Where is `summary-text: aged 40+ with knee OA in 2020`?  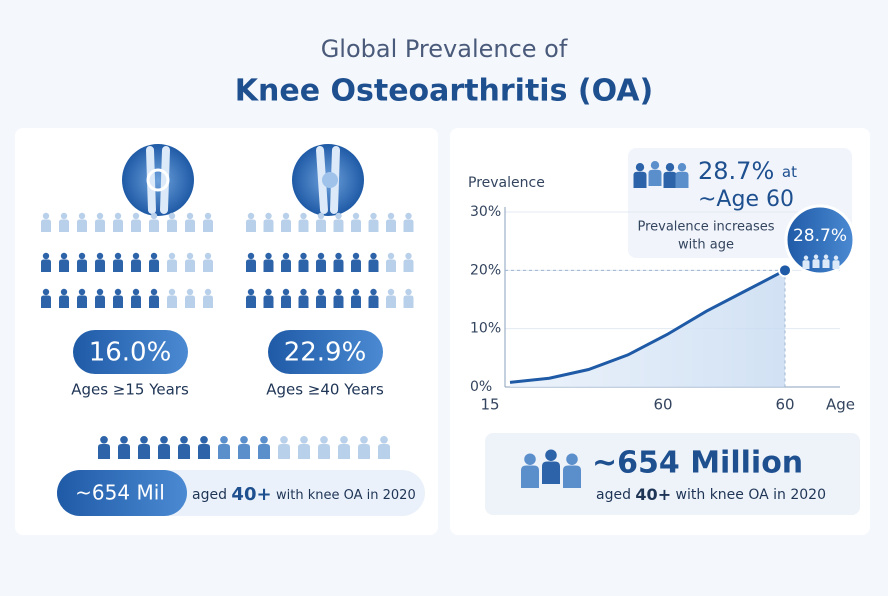 summary-text: aged 40+ with knee OA in 2020 is located at coordinates (711, 494).